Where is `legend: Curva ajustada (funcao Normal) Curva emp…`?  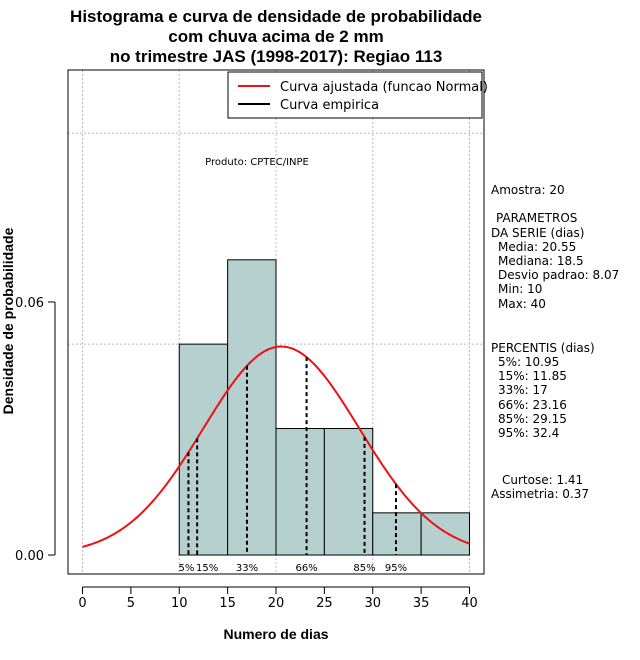
legend: Curva ajustada (funcao Normal) Curva emp… is located at coordinates (357, 95).